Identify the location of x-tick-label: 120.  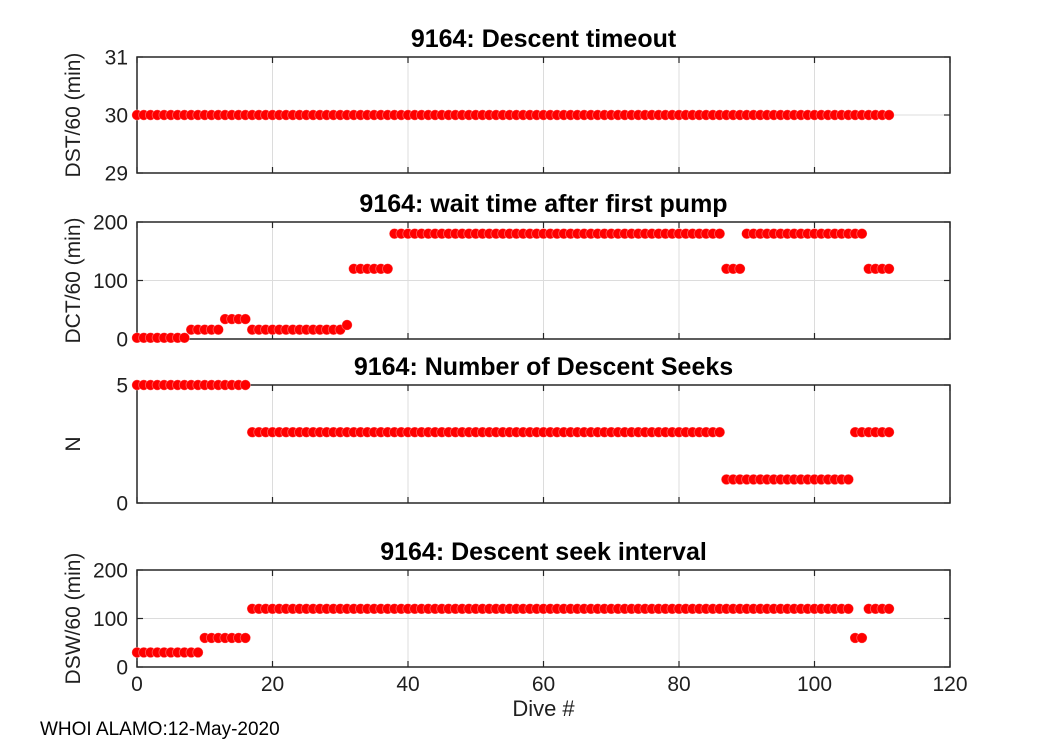
(949, 684).